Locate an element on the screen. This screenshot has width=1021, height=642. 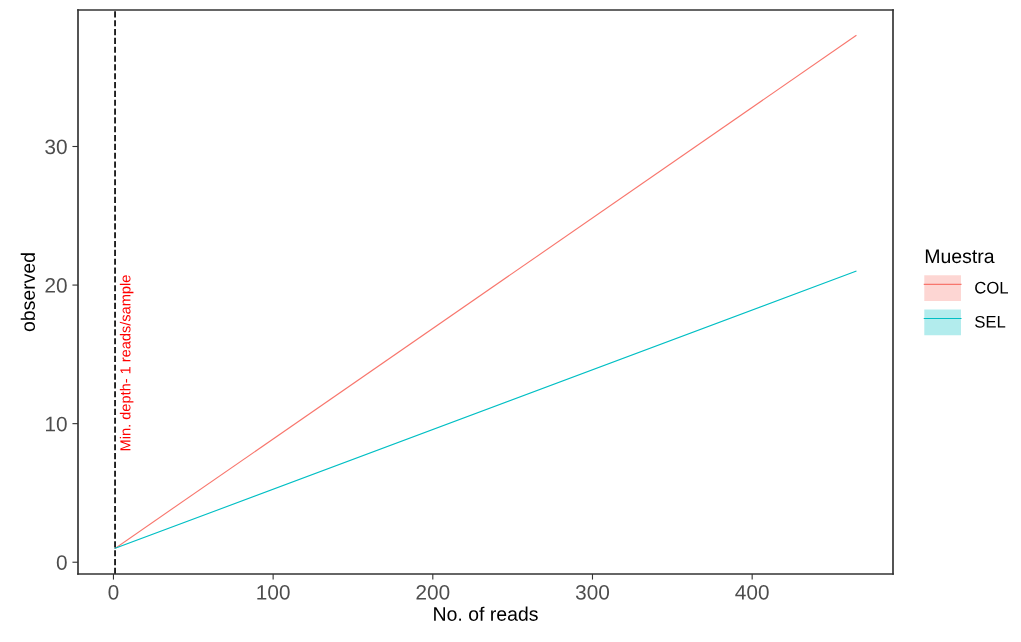
y-tick-label: 30 is located at coordinates (56, 147).